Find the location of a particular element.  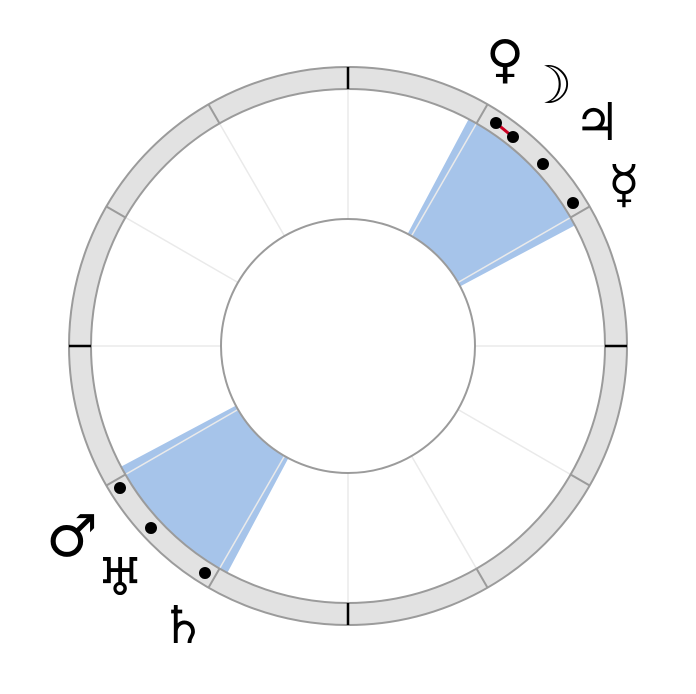

saturn-position-dot is located at coordinates (205, 573).